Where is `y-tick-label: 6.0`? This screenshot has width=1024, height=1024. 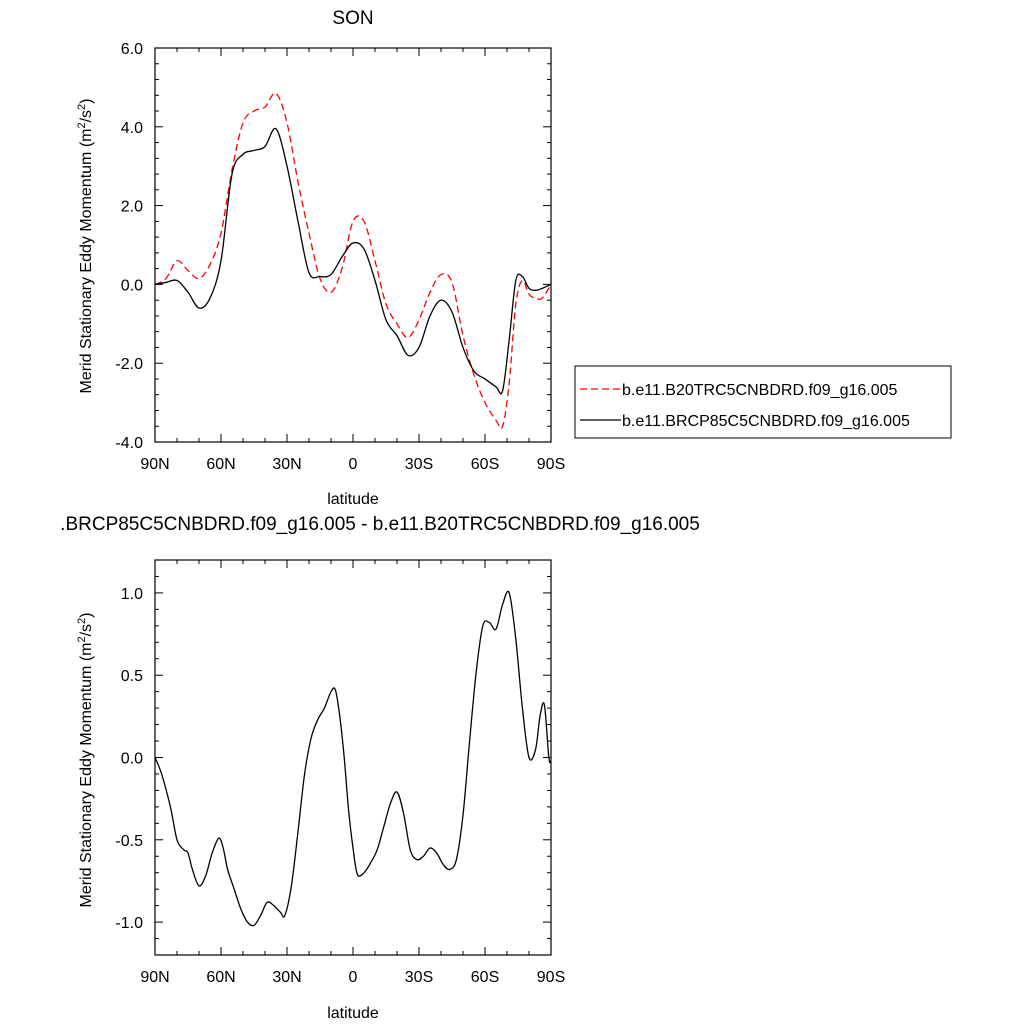 y-tick-label: 6.0 is located at coordinates (132, 49).